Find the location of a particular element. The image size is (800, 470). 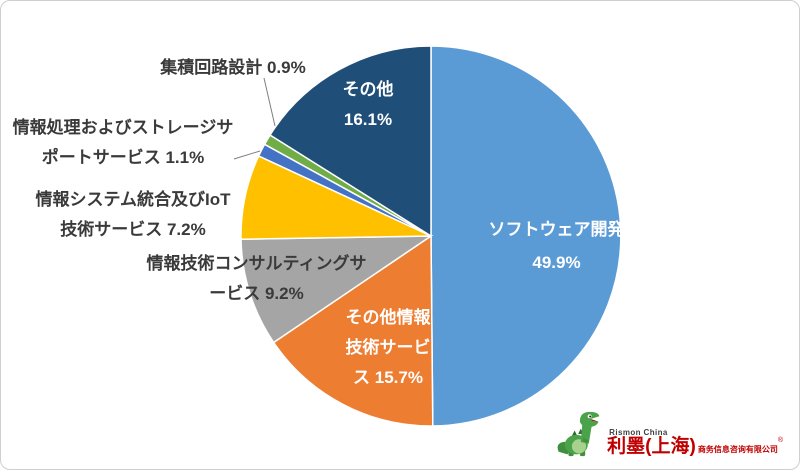

brand-name-en: Rismon China is located at coordinates (638, 433).